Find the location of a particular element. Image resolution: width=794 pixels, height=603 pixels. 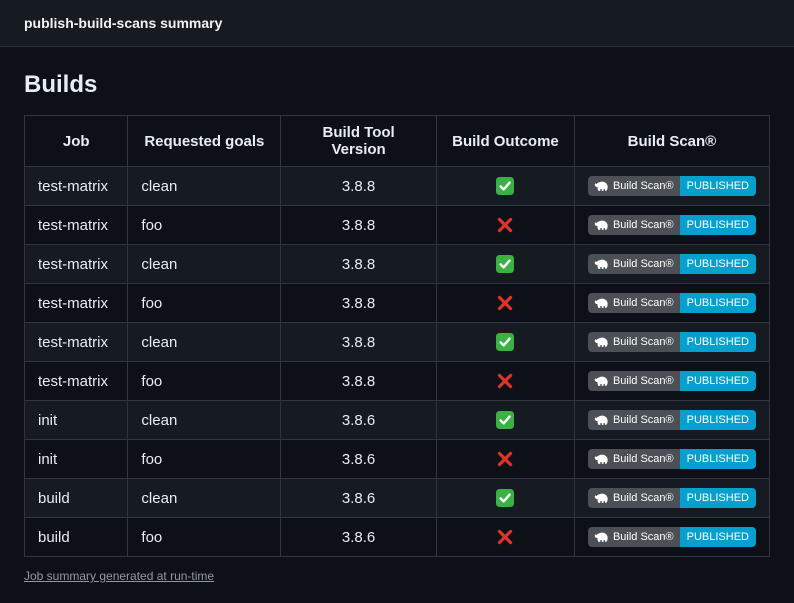

column-header-build-tool-version: Build Tool Version is located at coordinates (358, 141).